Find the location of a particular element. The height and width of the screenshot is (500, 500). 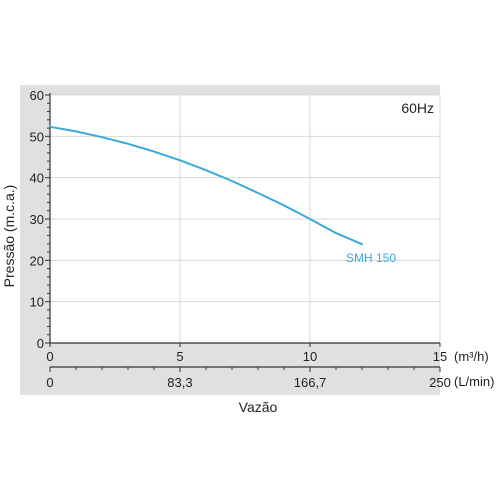

x-axis-unit-secondary: (L/min) is located at coordinates (474, 381).